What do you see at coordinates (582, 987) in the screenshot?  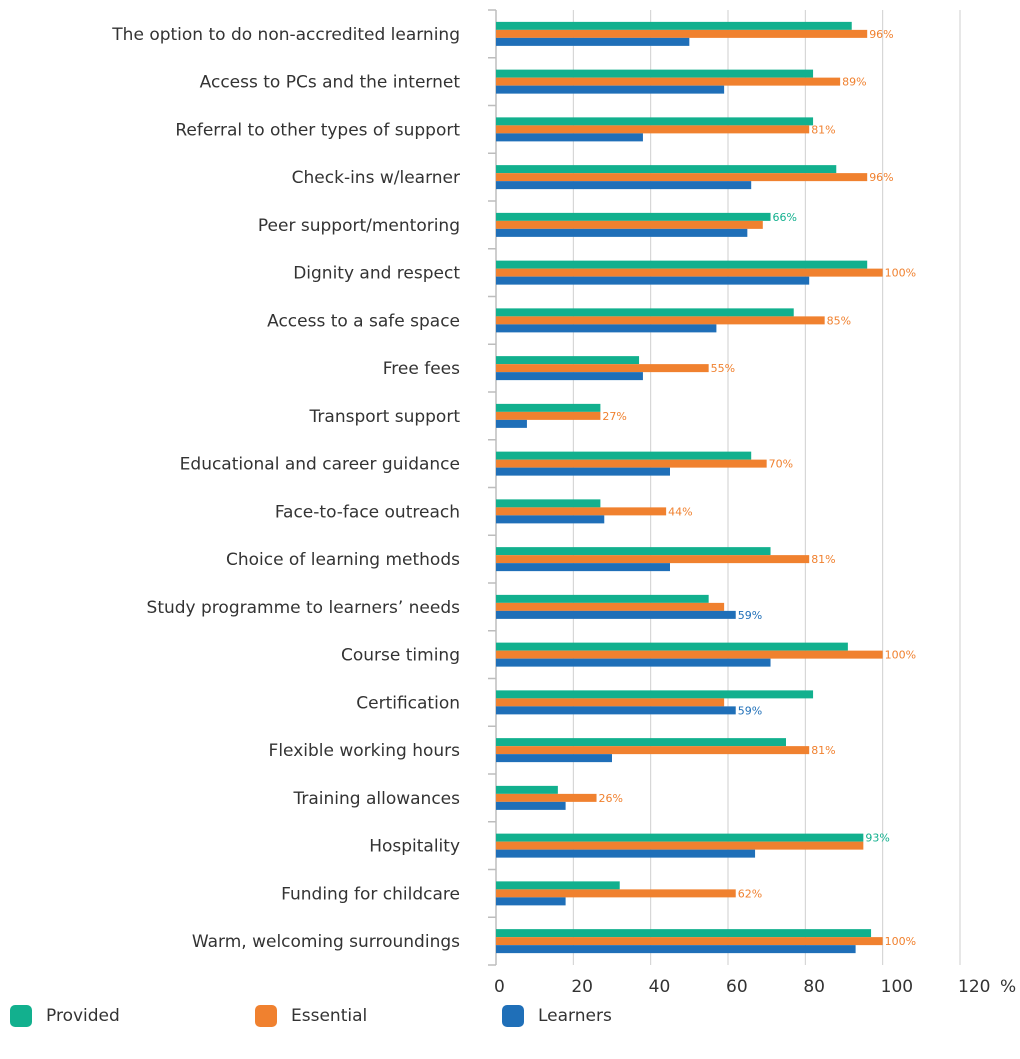 I see `x-tick-label: 20` at bounding box center [582, 987].